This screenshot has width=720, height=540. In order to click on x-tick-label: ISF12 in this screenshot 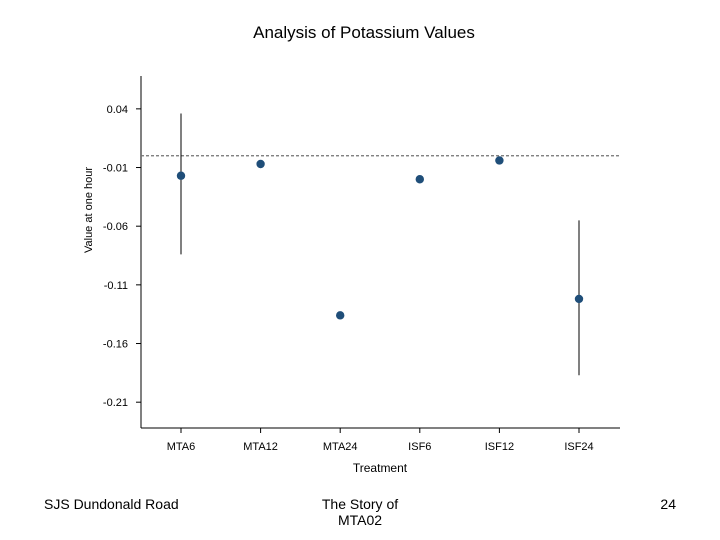, I will do `click(499, 447)`.